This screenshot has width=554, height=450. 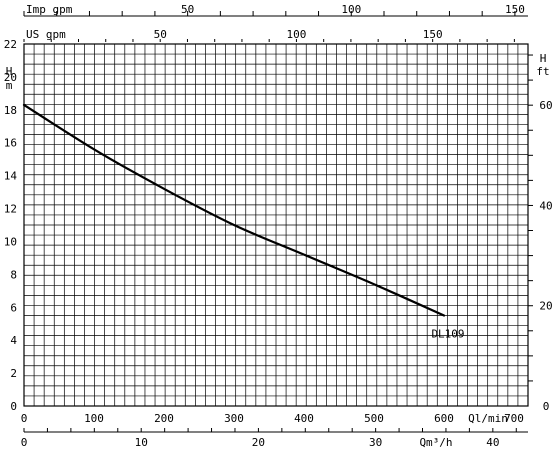 I want to click on lpm-tick-label: 0, so click(x=24, y=418).